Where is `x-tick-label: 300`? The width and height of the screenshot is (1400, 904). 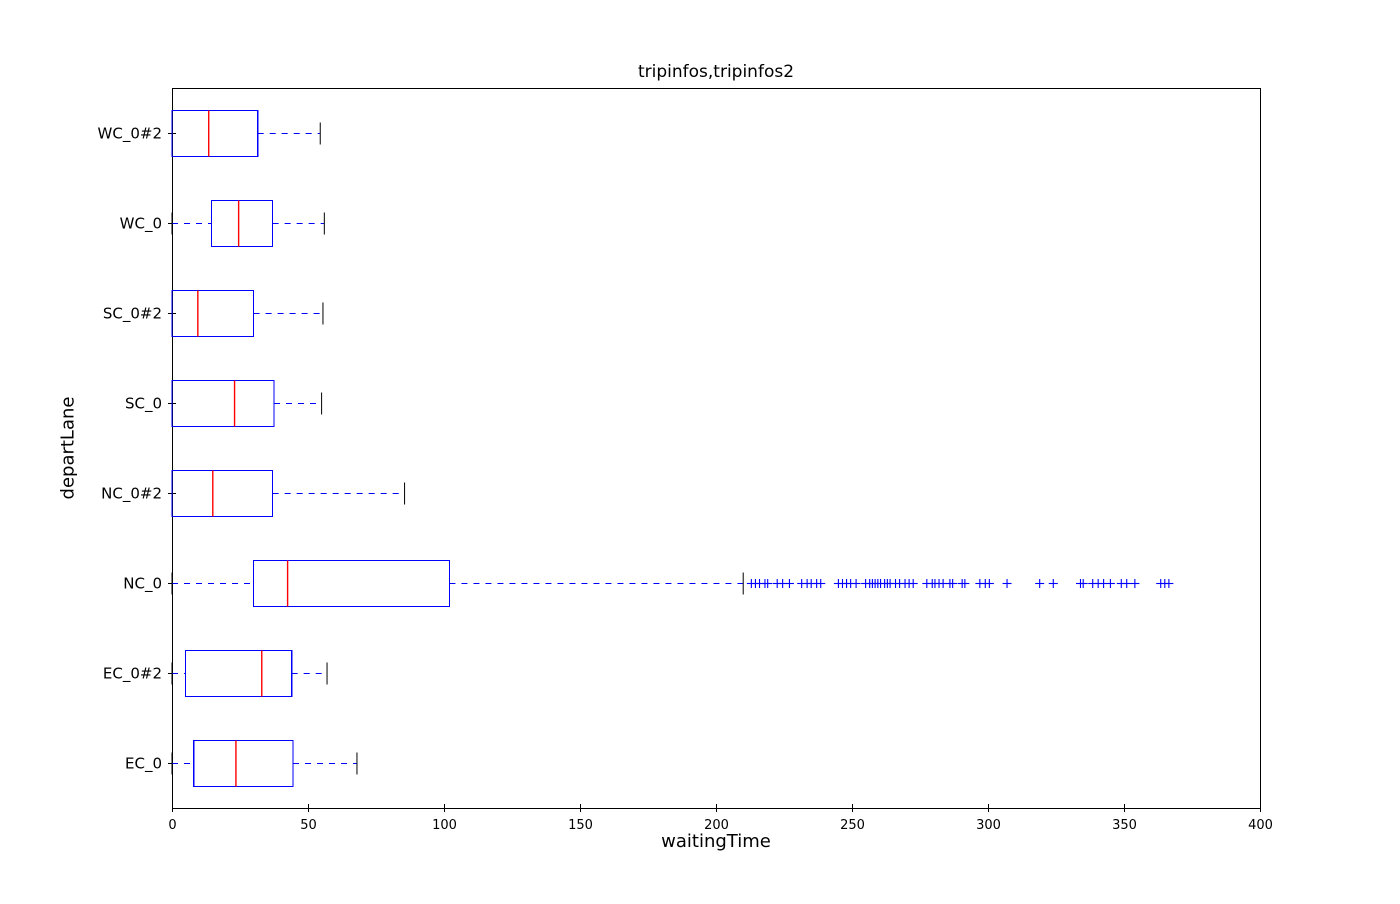
x-tick-label: 300 is located at coordinates (988, 825).